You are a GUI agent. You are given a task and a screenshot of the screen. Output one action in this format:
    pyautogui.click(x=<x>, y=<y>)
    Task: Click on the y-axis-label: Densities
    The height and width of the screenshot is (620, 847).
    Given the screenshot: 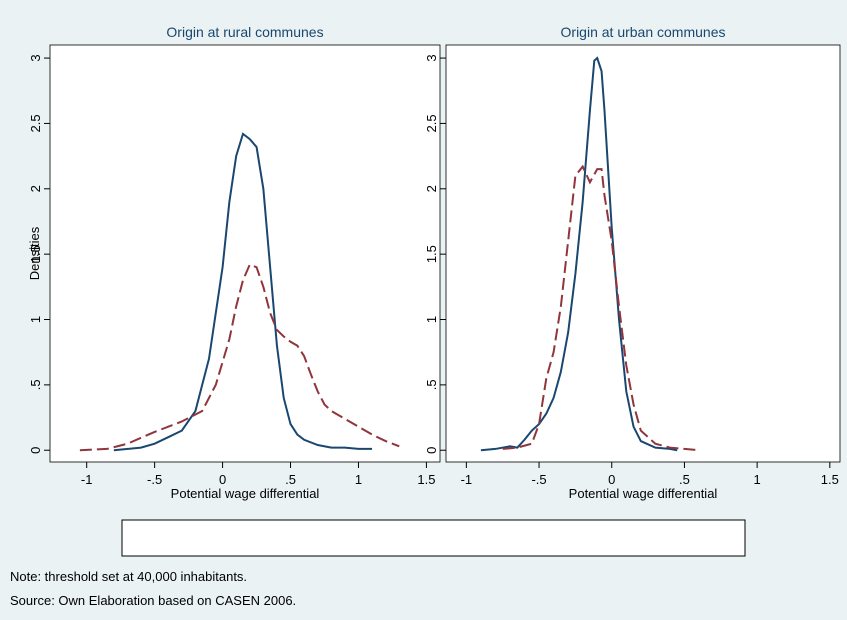 What is the action you would take?
    pyautogui.click(x=34, y=253)
    